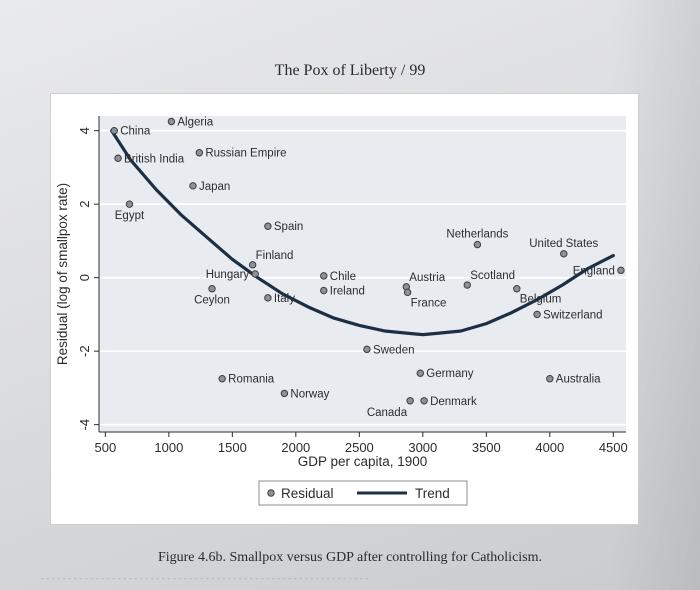  Describe the element at coordinates (105, 447) in the screenshot. I see `x-tick-label: 500` at that location.